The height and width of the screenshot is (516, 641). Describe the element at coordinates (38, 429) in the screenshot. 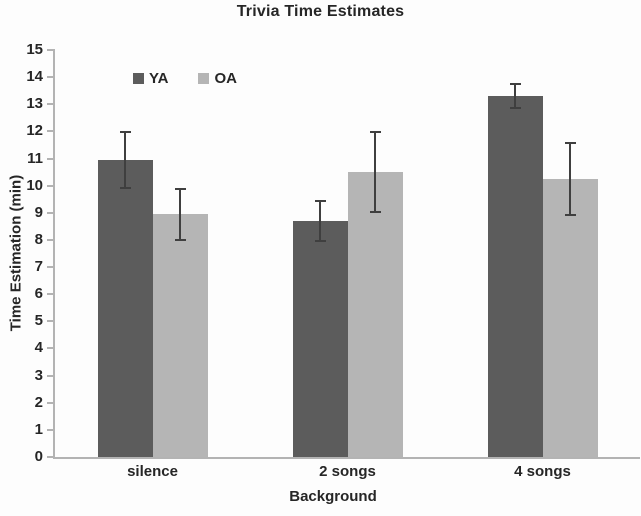

I see `y-tick-label: 1` at that location.